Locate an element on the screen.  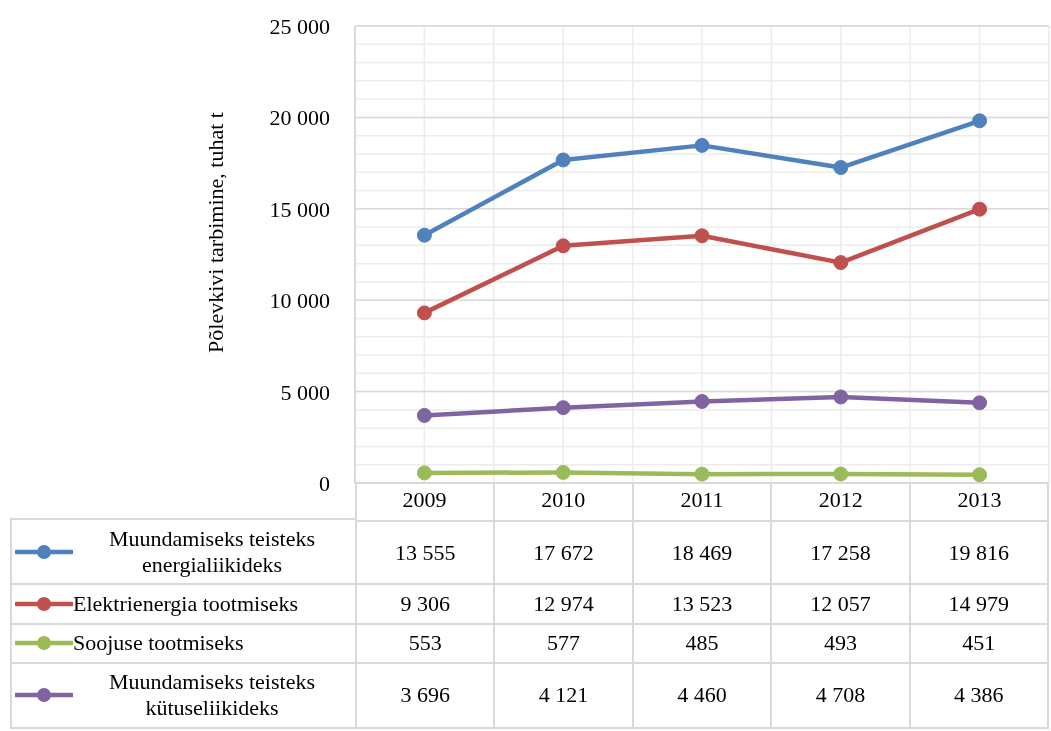
y-axis-title: Põlevkivi tarbimine, tuhat t is located at coordinates (215, 232).